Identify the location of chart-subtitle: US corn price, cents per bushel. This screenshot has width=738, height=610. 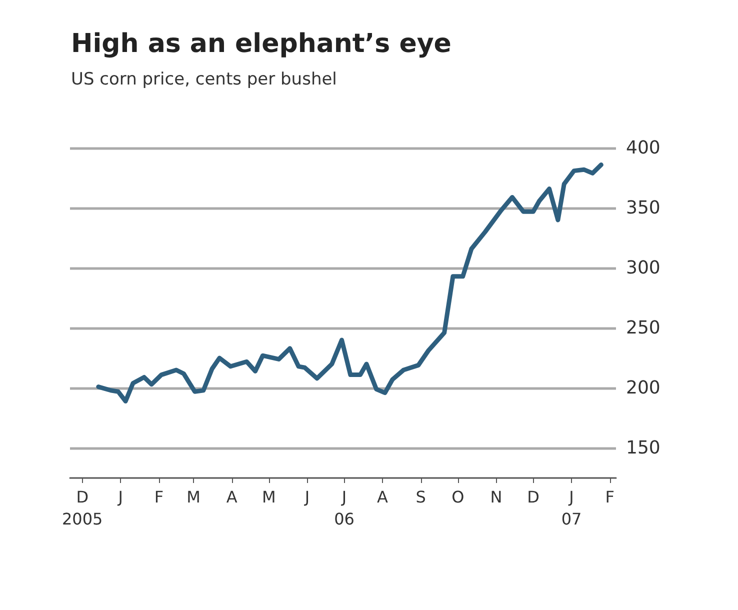
(204, 80).